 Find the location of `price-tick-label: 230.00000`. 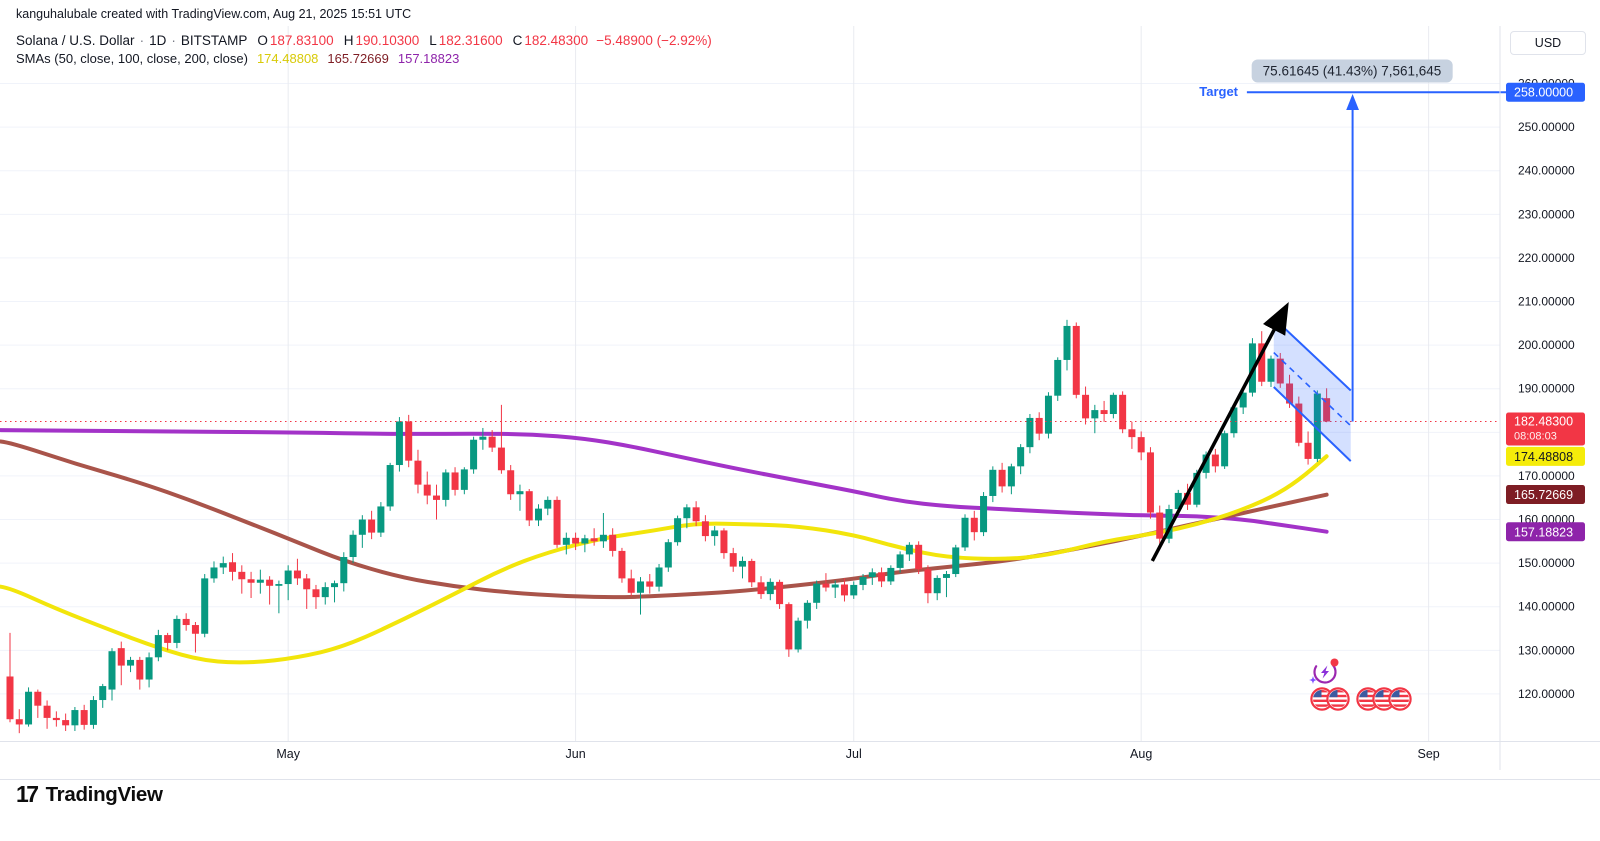

price-tick-label: 230.00000 is located at coordinates (1546, 214).